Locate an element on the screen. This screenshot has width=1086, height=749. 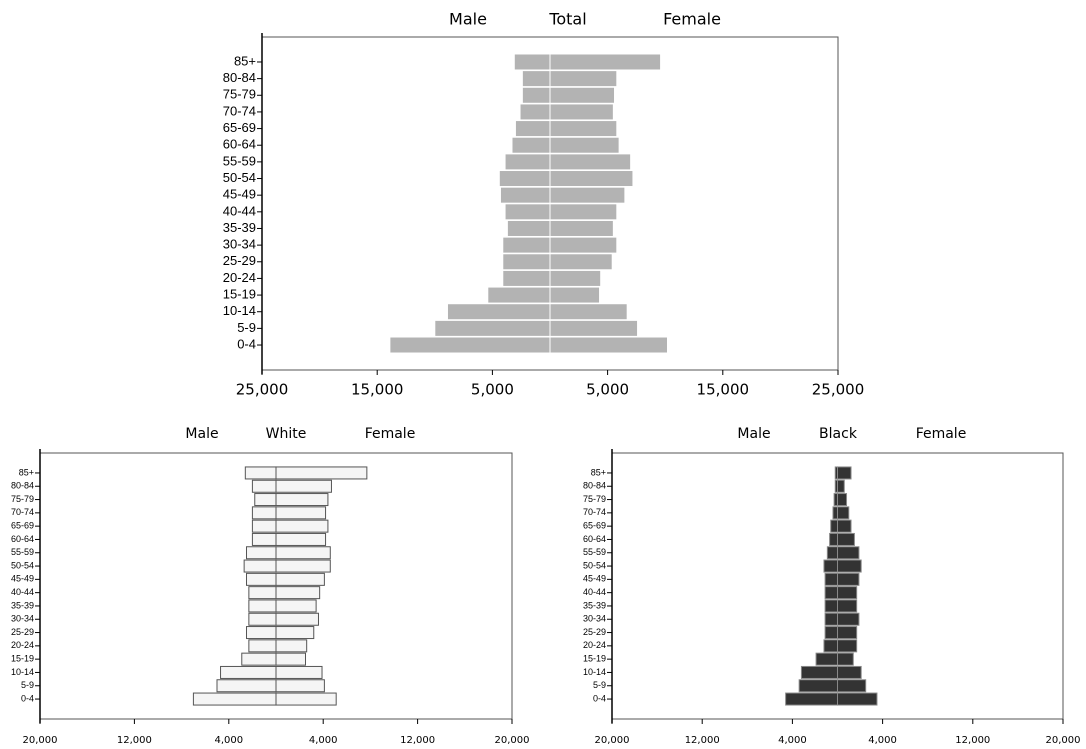
y-tick-label: 65-69 is located at coordinates (239, 127).